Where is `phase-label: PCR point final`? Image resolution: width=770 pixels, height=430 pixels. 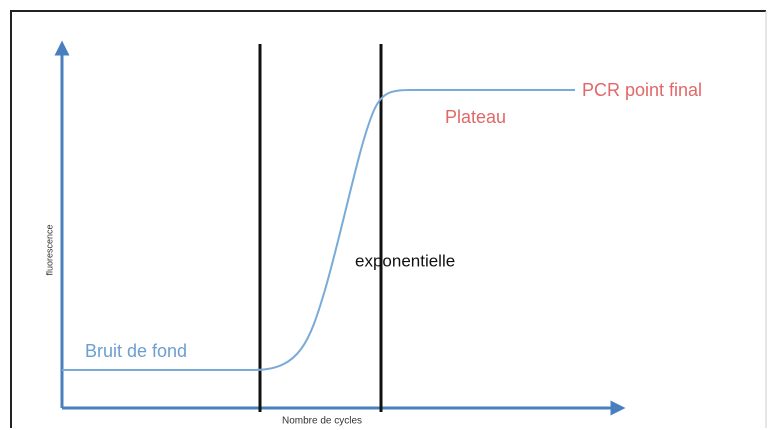 phase-label: PCR point final is located at coordinates (642, 90).